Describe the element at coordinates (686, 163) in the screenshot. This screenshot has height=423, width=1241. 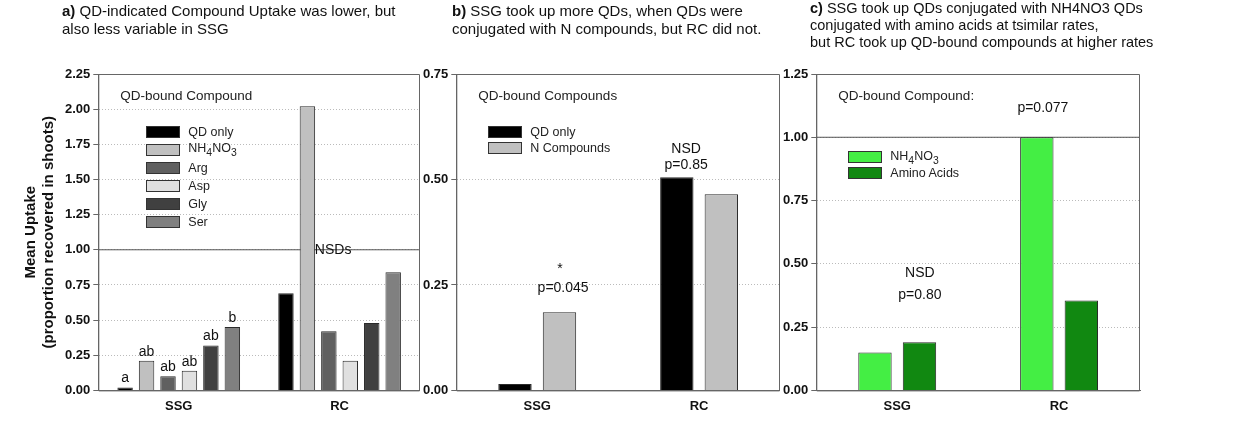
I see `annotation: p=0.85` at that location.